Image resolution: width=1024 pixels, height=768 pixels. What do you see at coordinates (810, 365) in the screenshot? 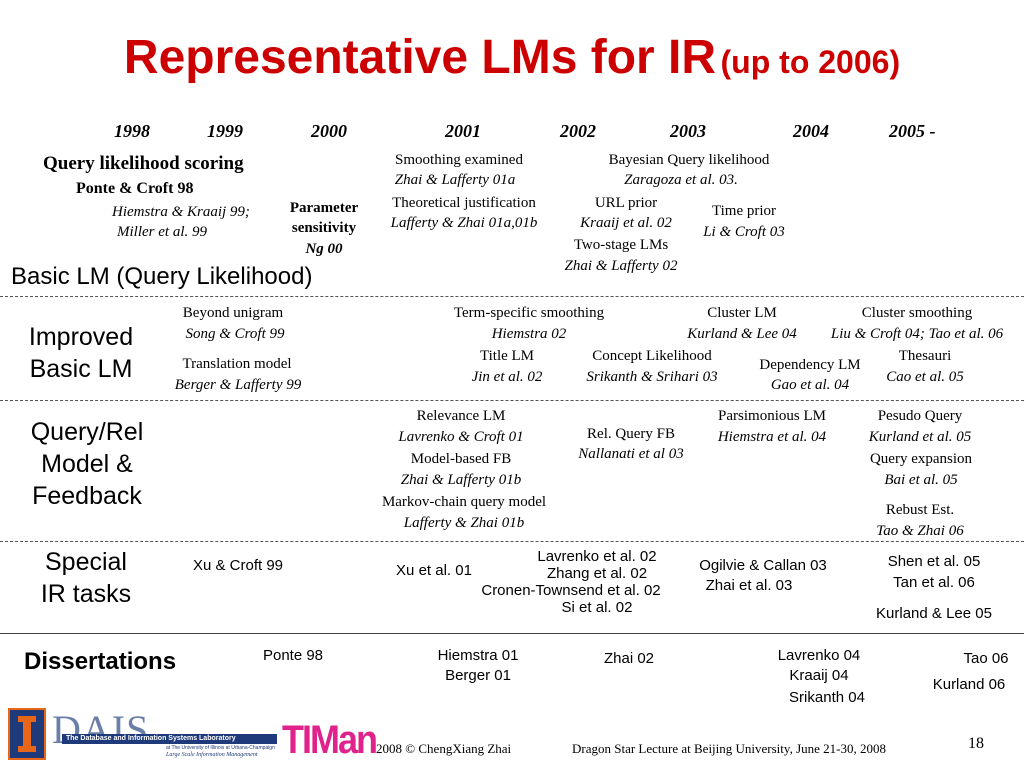
I see `dependency-lm: Dependency LM` at bounding box center [810, 365].